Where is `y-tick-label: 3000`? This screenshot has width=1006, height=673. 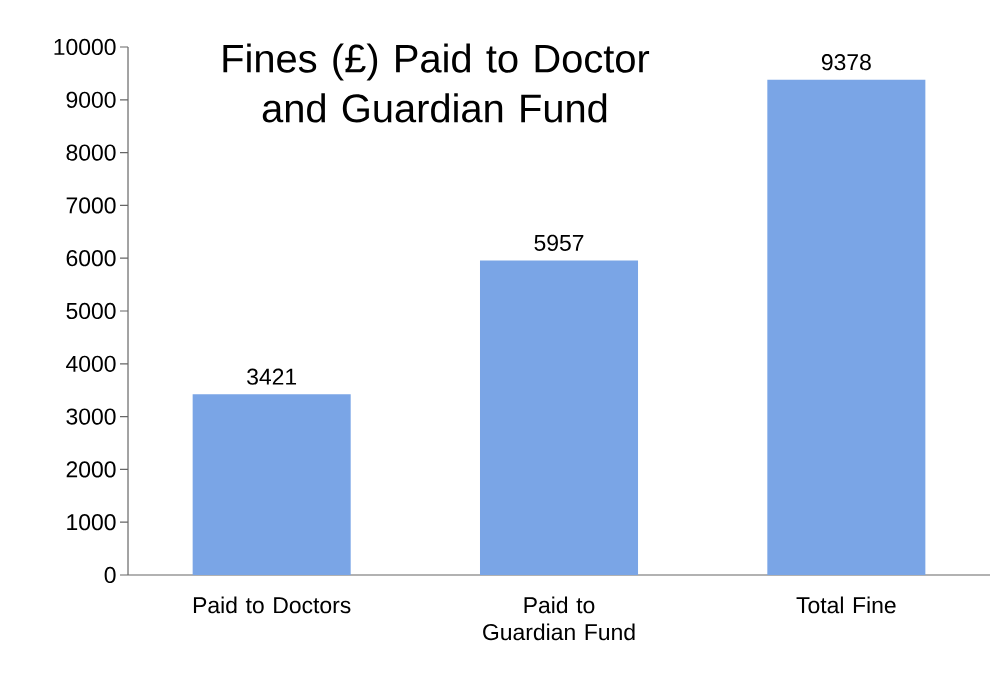 y-tick-label: 3000 is located at coordinates (91, 416).